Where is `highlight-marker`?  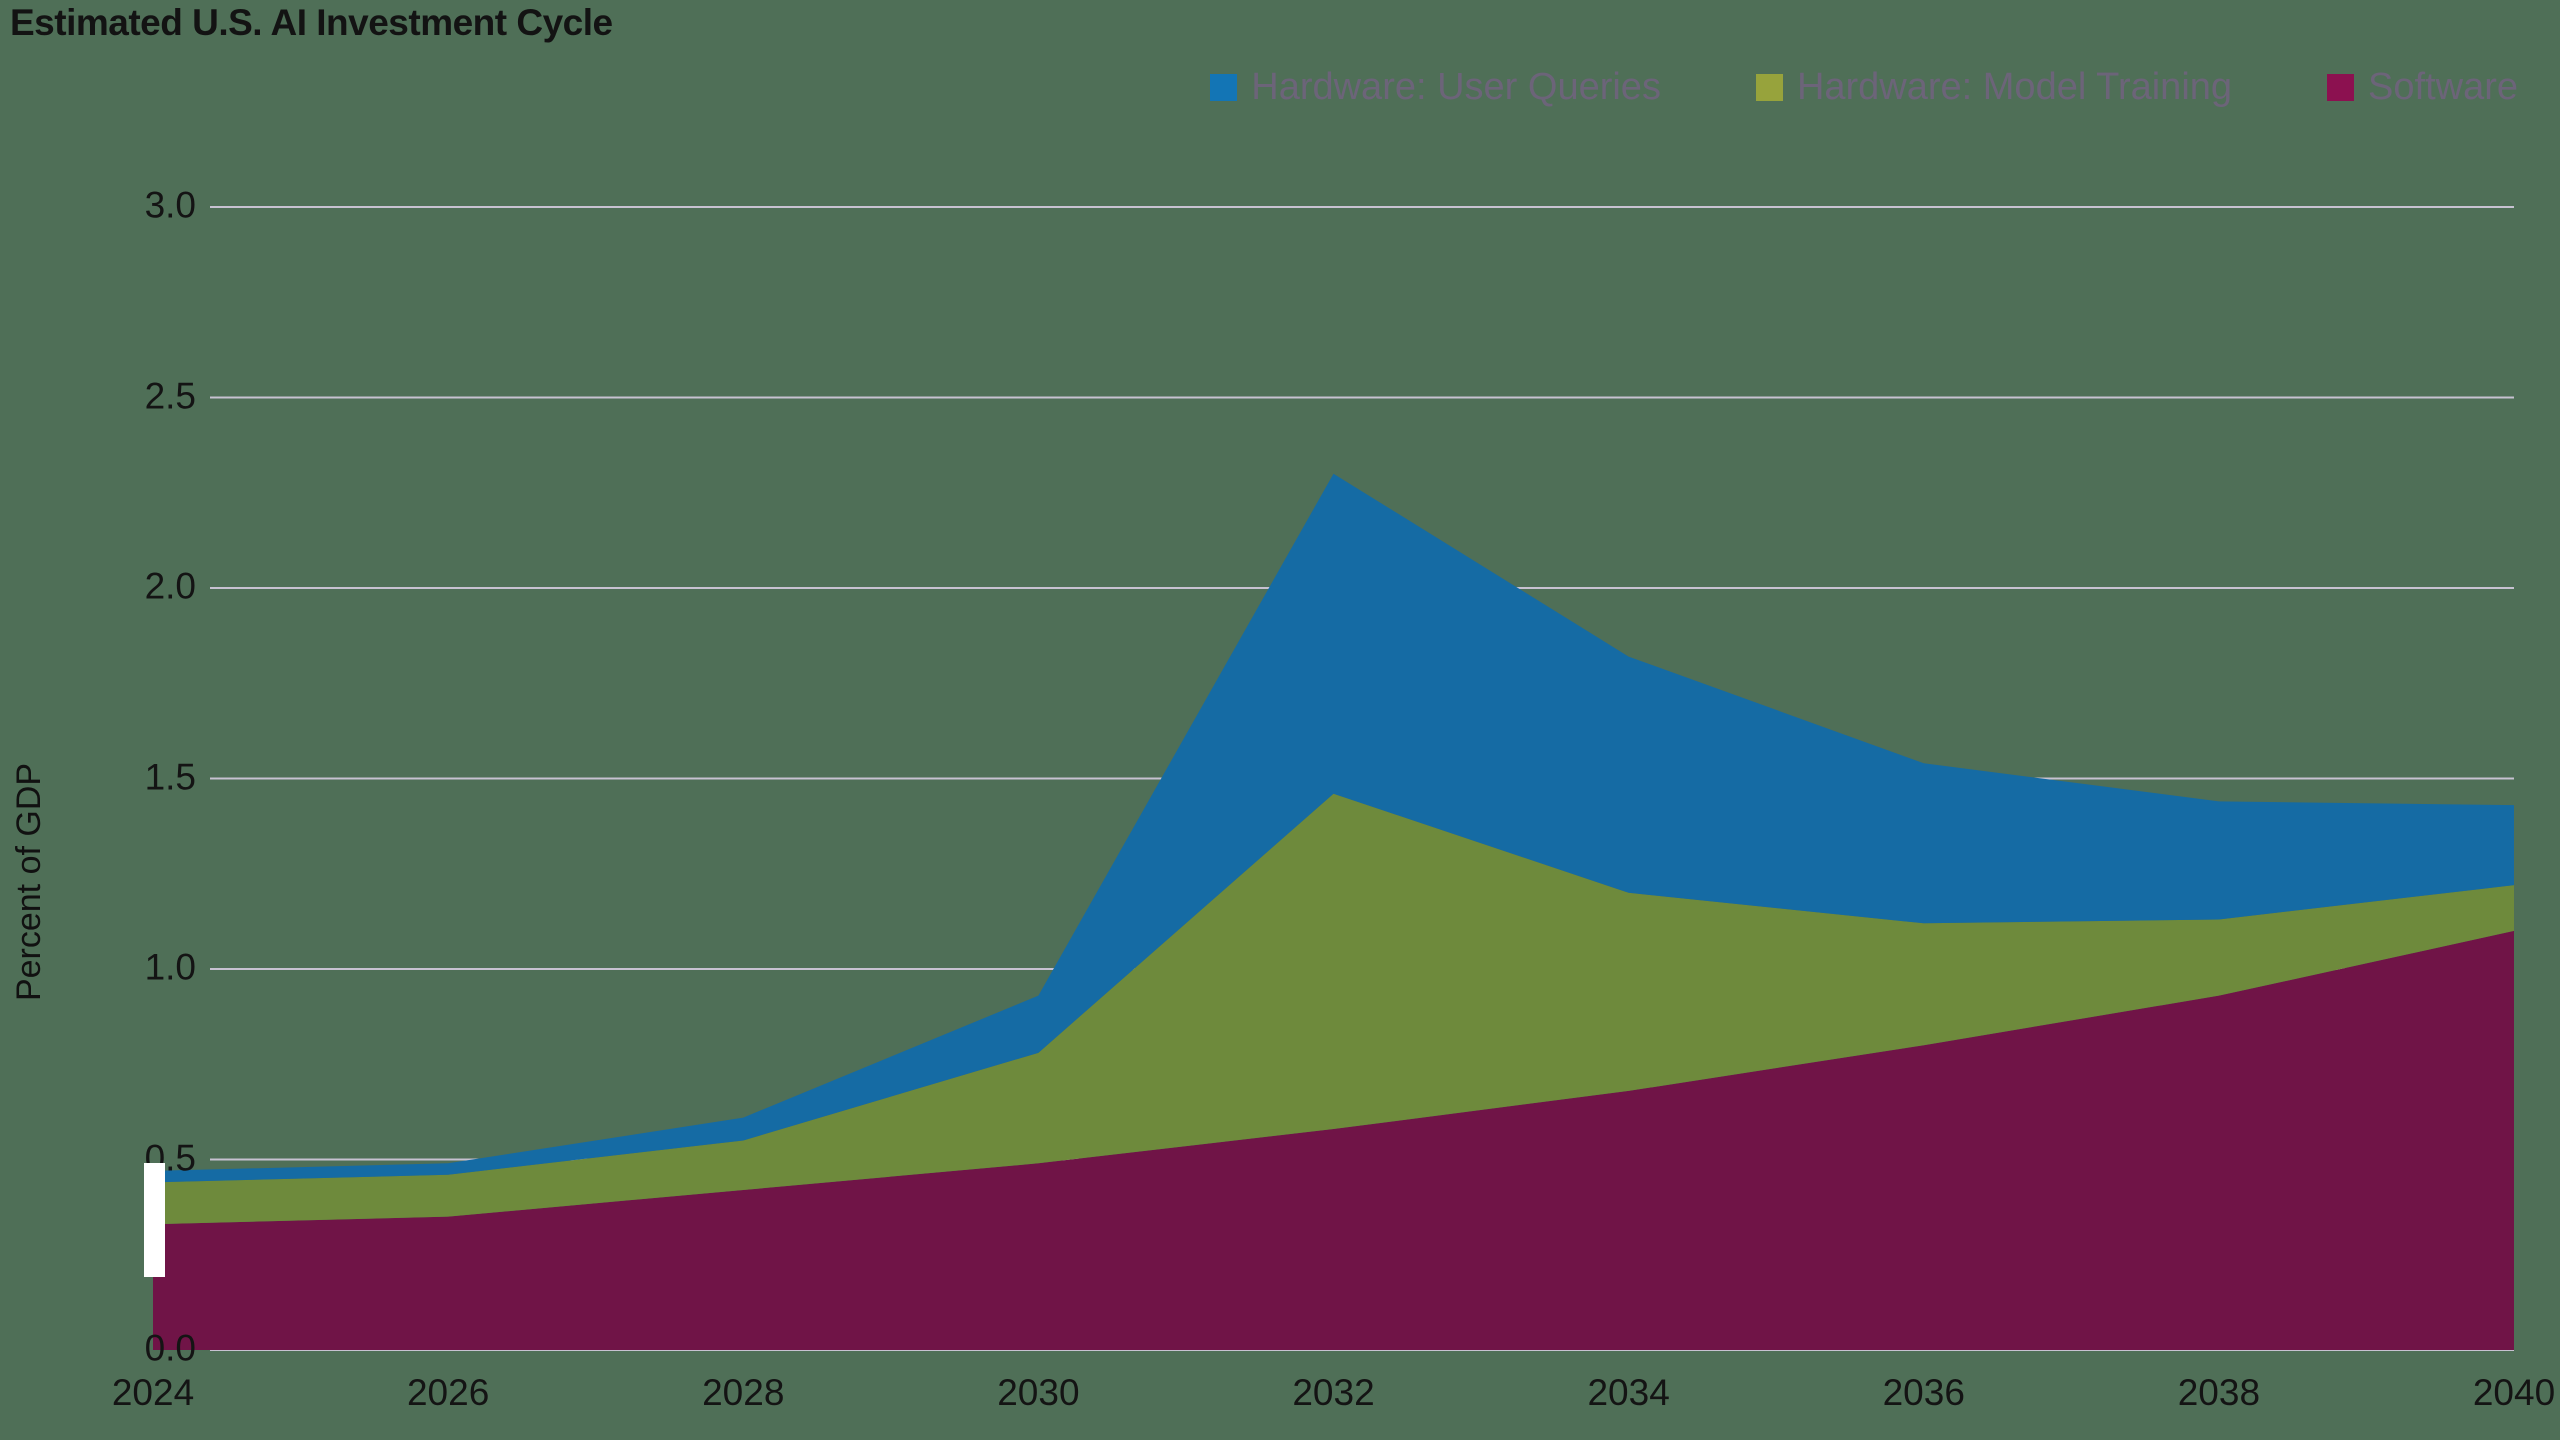 highlight-marker is located at coordinates (154, 1220).